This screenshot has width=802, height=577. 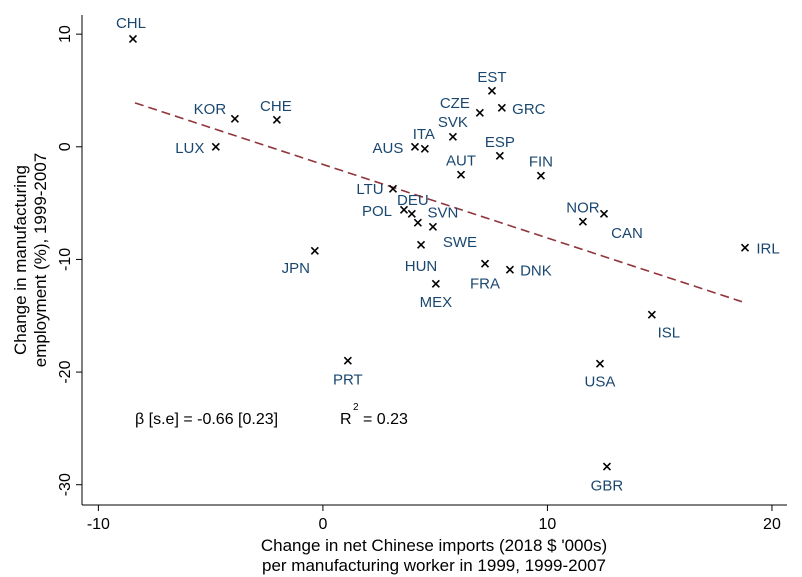 What do you see at coordinates (436, 302) in the screenshot?
I see `point-label: MEX` at bounding box center [436, 302].